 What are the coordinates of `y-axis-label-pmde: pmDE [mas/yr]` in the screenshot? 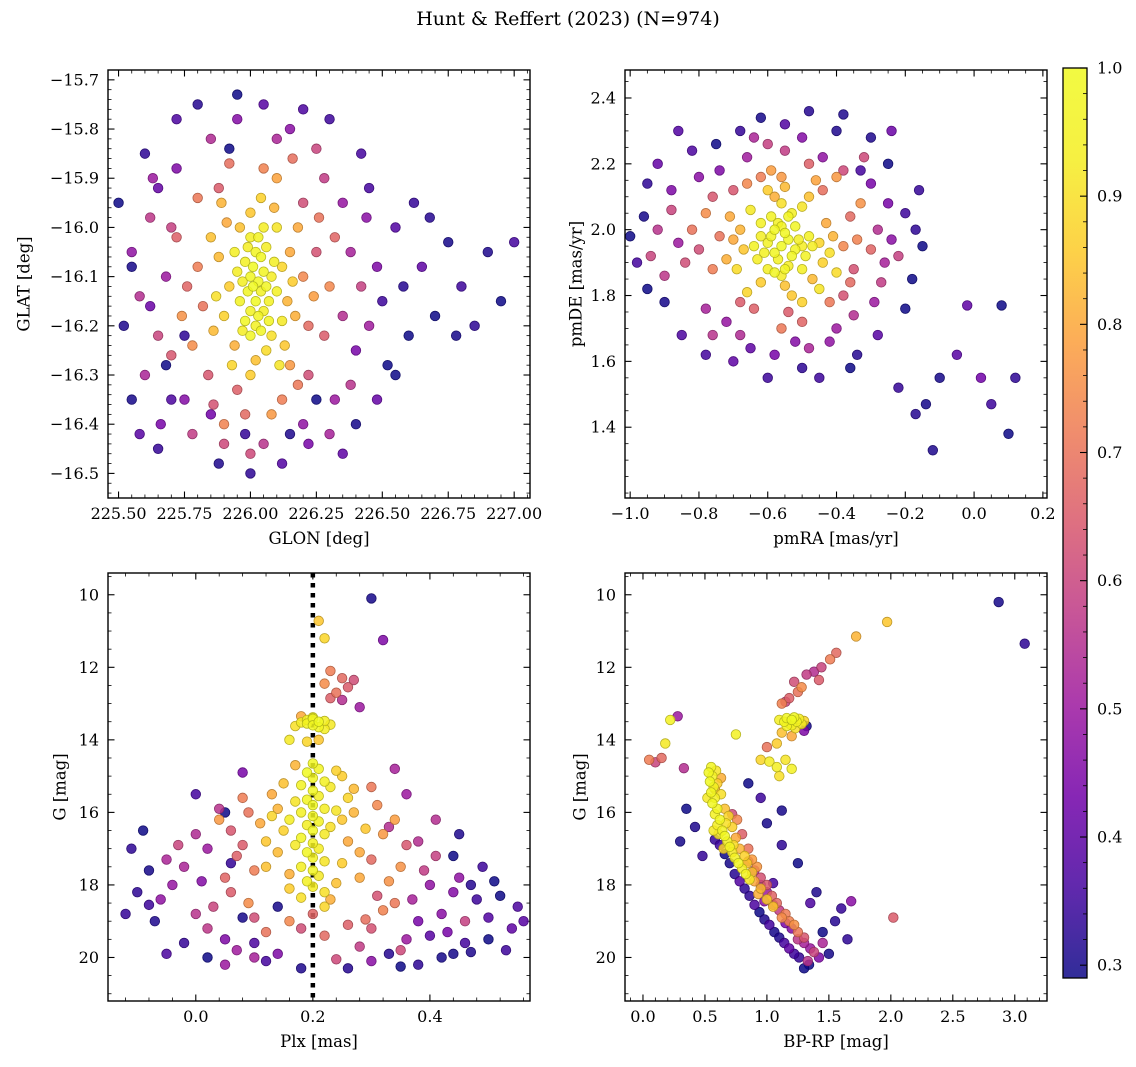 It's located at (576, 284).